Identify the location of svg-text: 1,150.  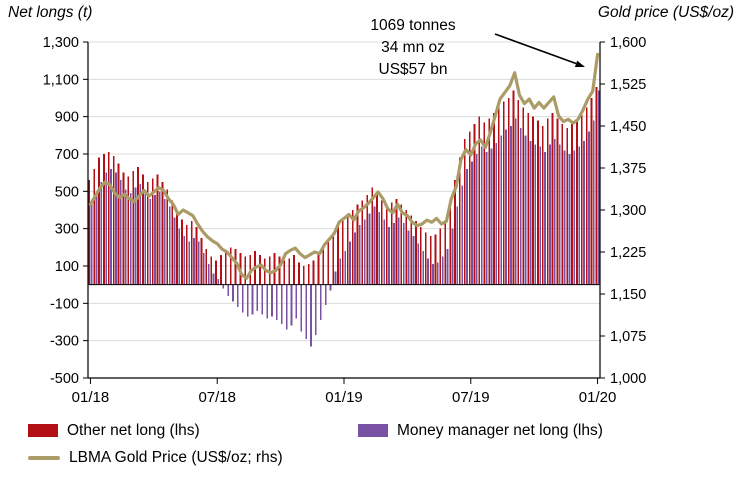
(628, 295).